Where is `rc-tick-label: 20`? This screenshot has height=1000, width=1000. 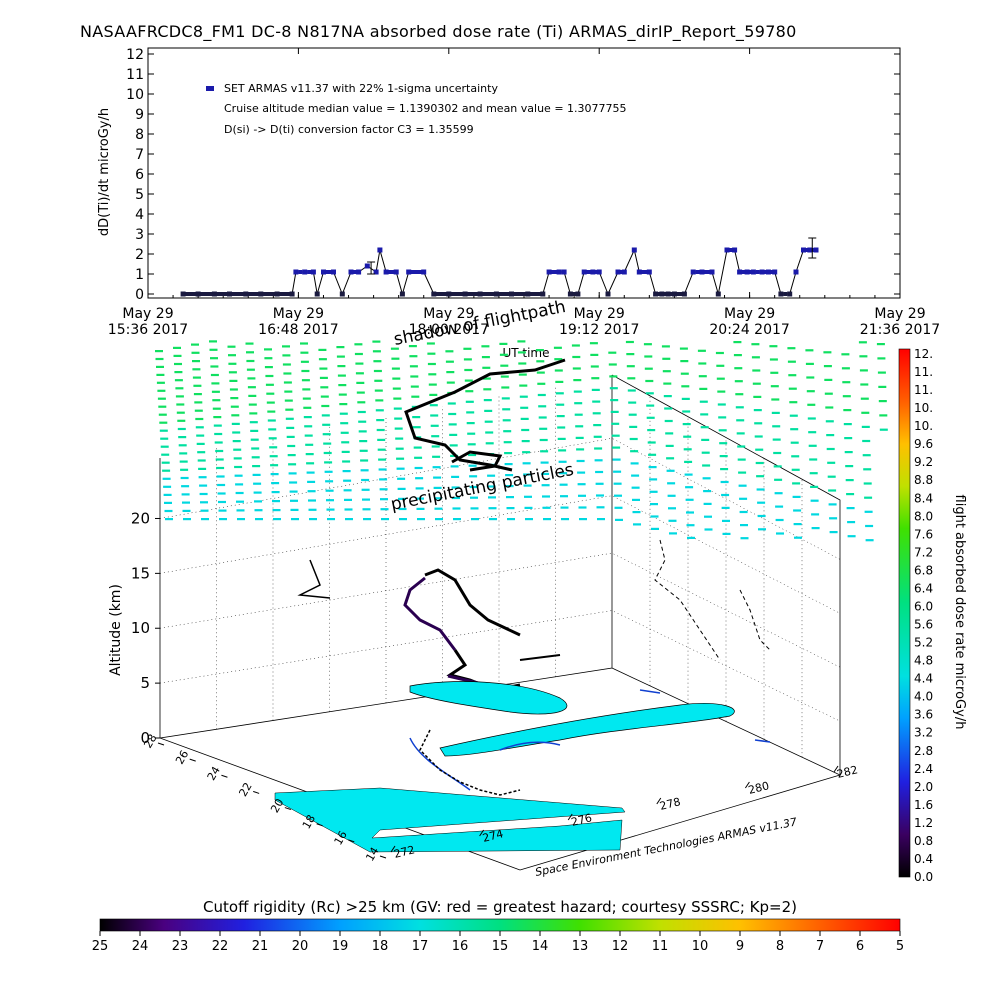 rc-tick-label: 20 is located at coordinates (300, 946).